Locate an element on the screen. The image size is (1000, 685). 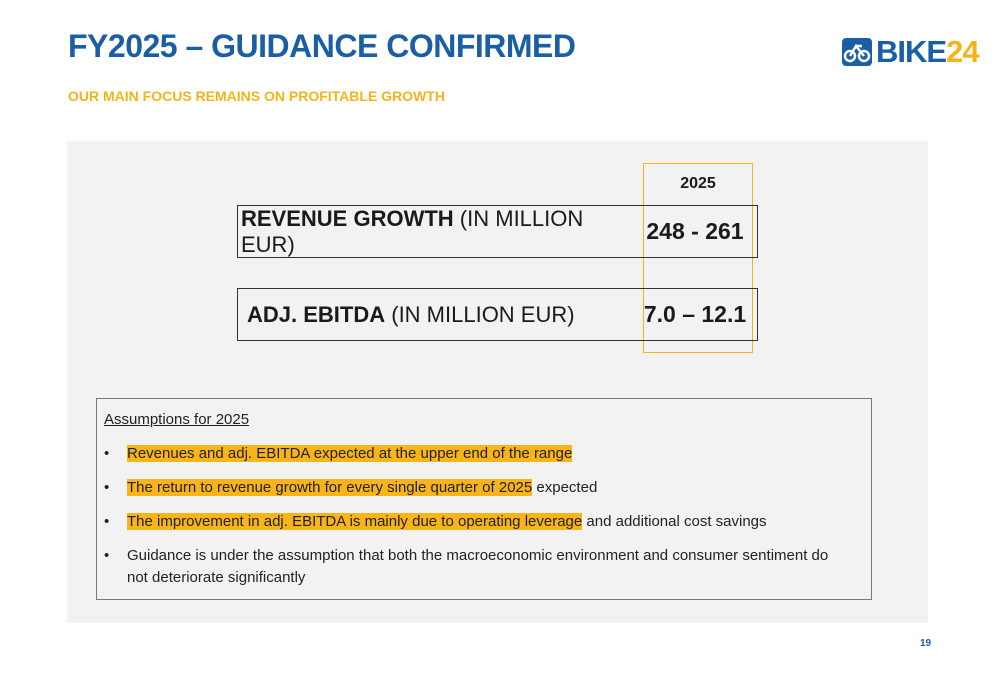
logo-text-bike: BIKE is located at coordinates (911, 51).